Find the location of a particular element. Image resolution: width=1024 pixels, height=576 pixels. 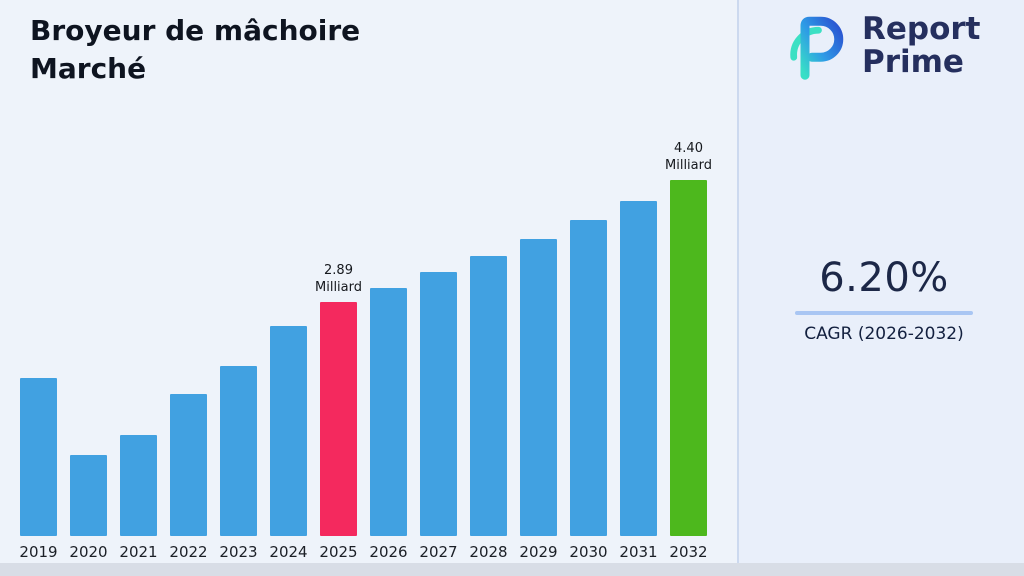

reportprime-logo-icon is located at coordinates (817, 48).